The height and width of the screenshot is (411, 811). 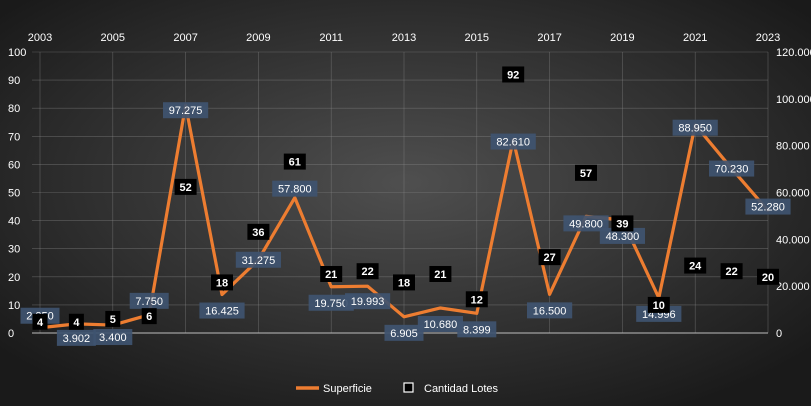 What do you see at coordinates (793, 53) in the screenshot?
I see `y-right-tick-label: 120.000` at bounding box center [793, 53].